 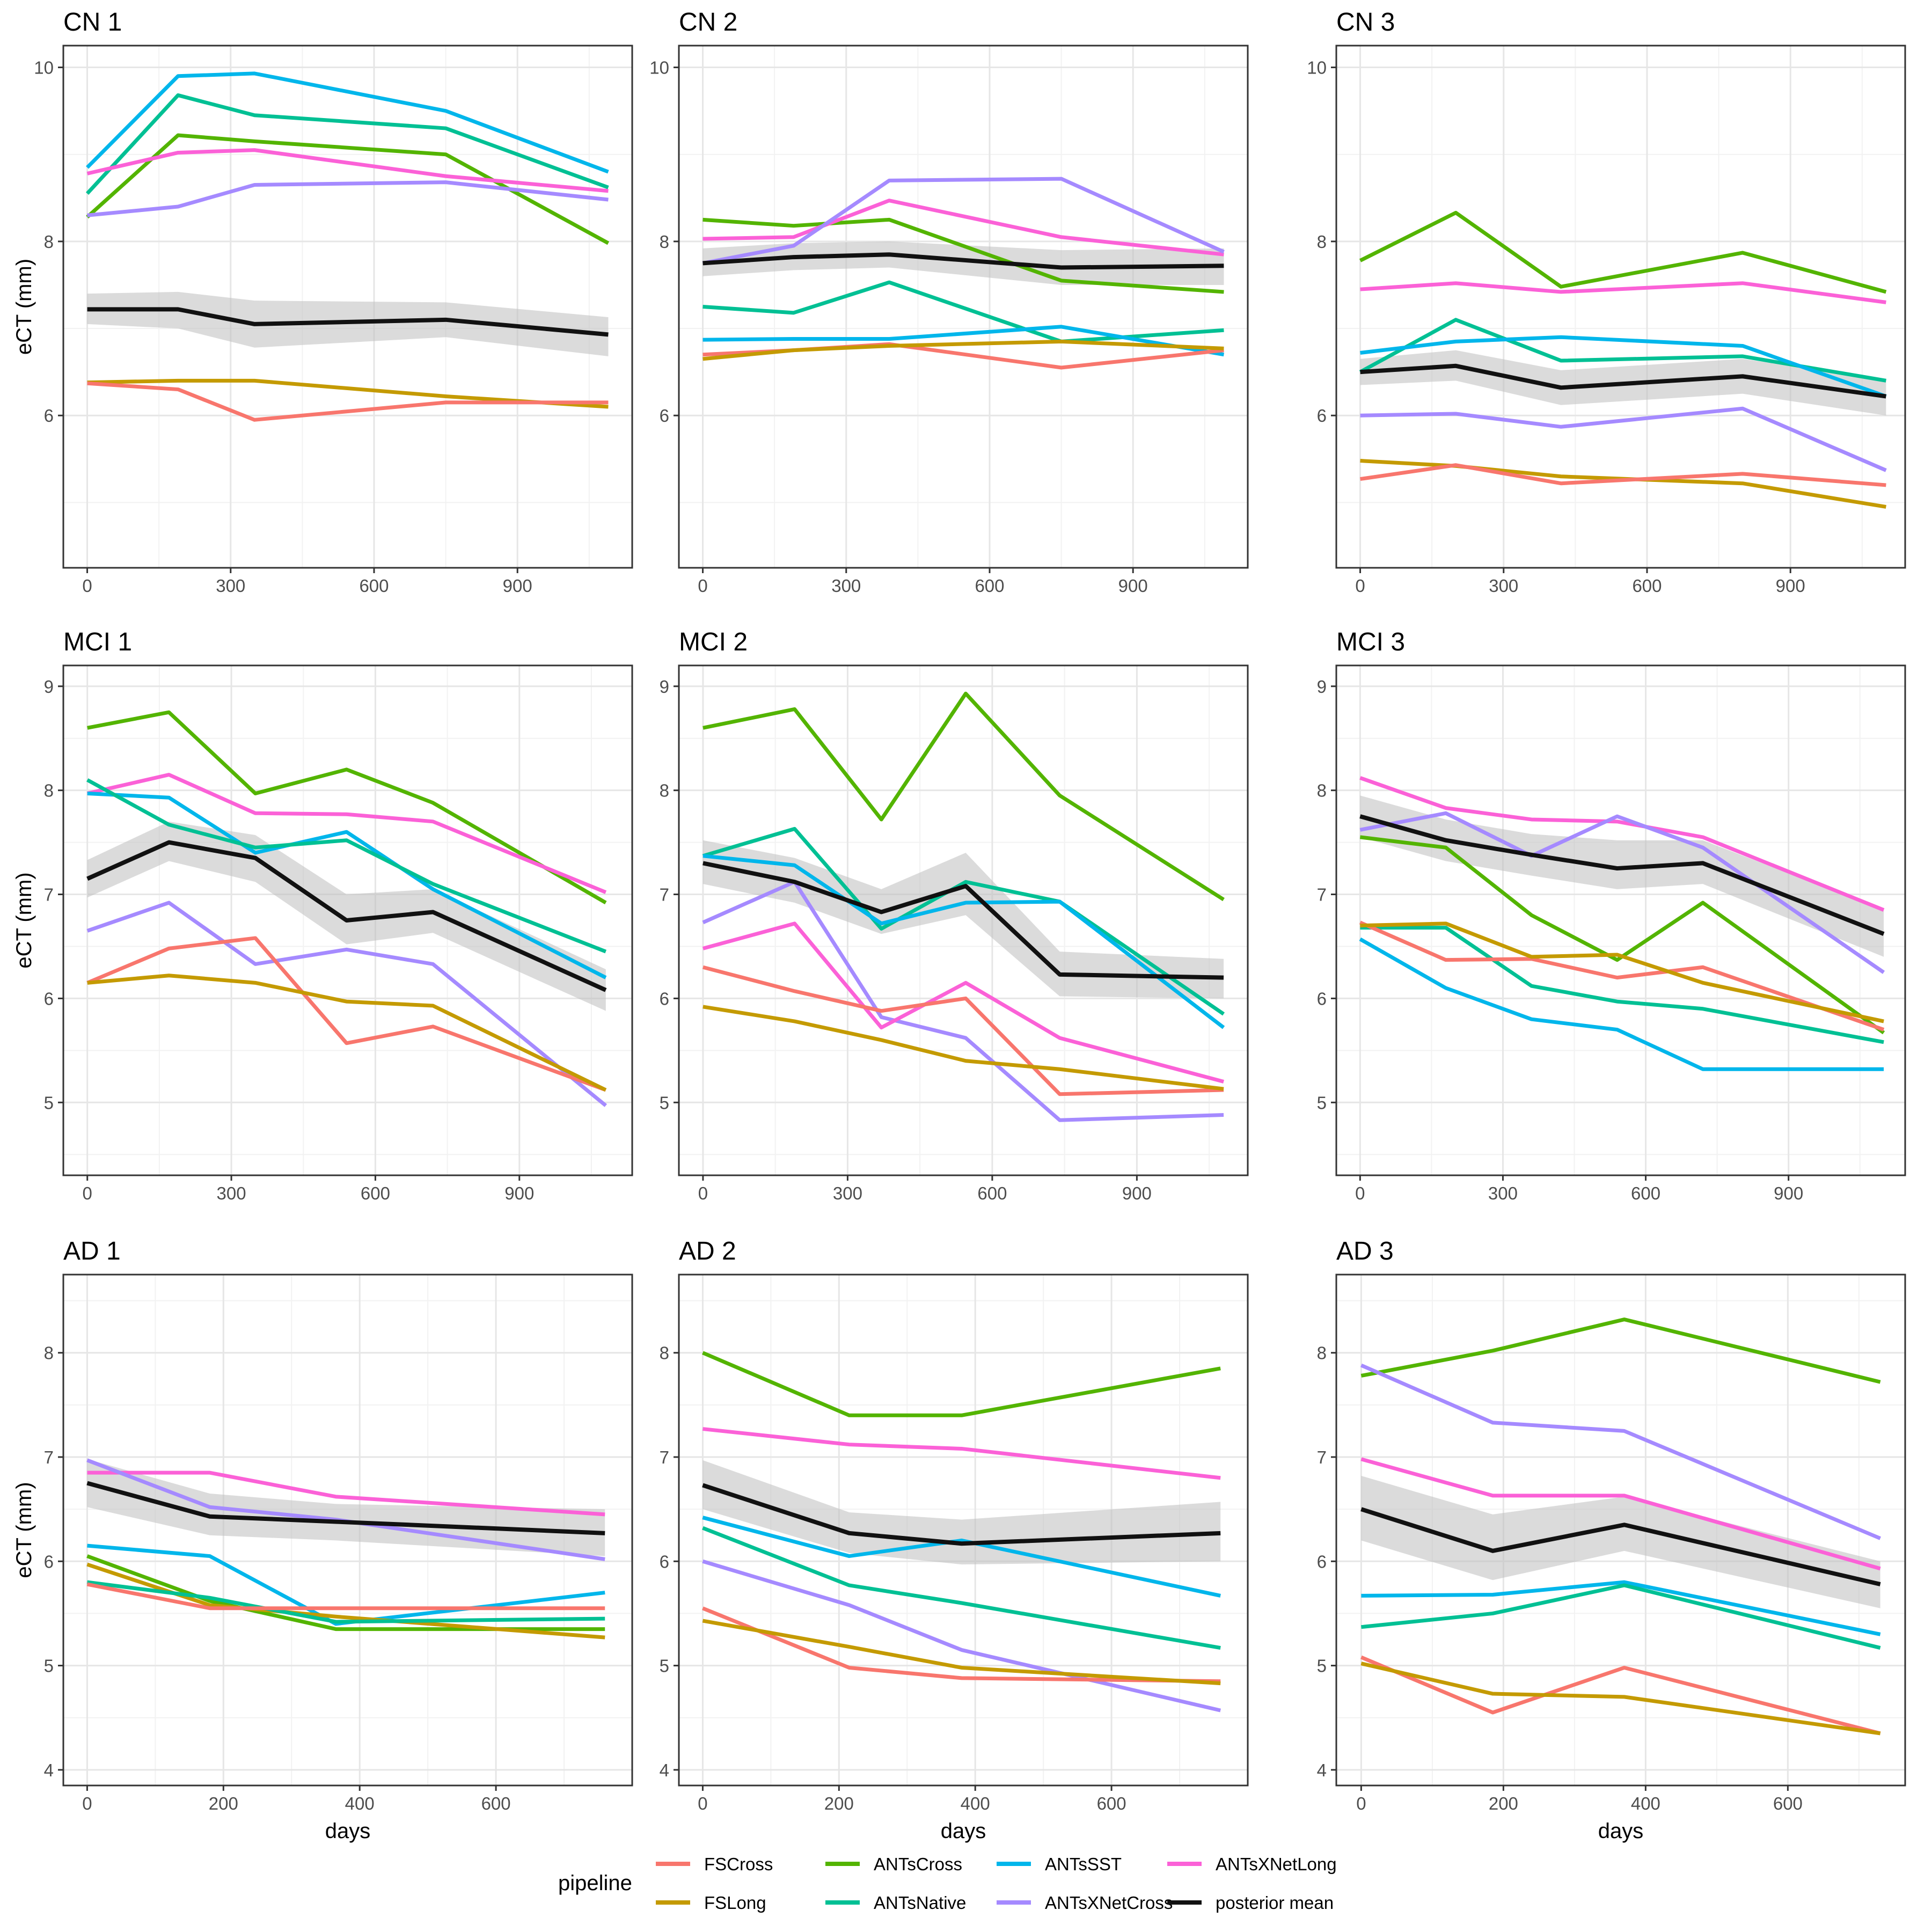 What do you see at coordinates (1645, 1193) in the screenshot?
I see `panel-mci-3-x-tick-label: 600` at bounding box center [1645, 1193].